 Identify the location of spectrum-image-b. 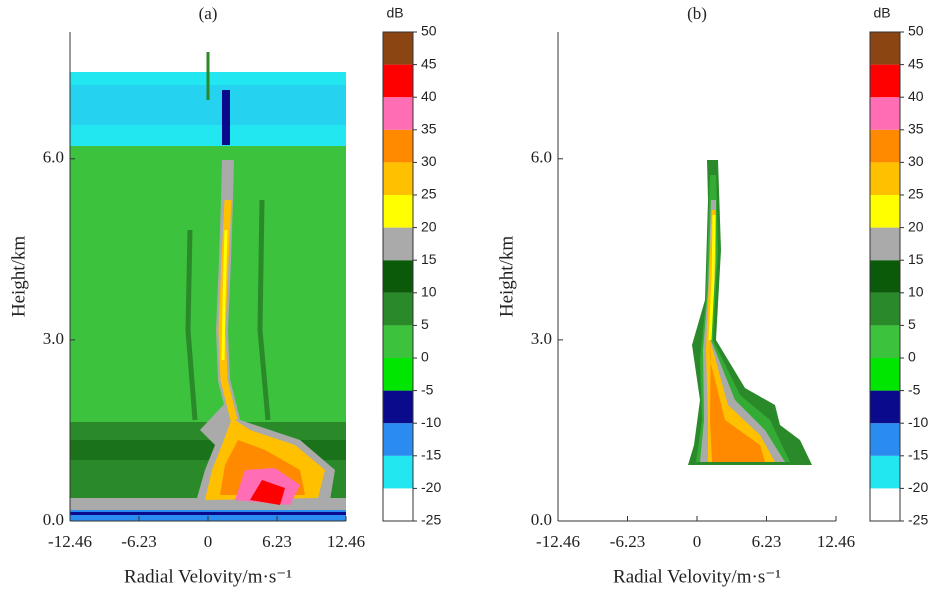
(750, 312).